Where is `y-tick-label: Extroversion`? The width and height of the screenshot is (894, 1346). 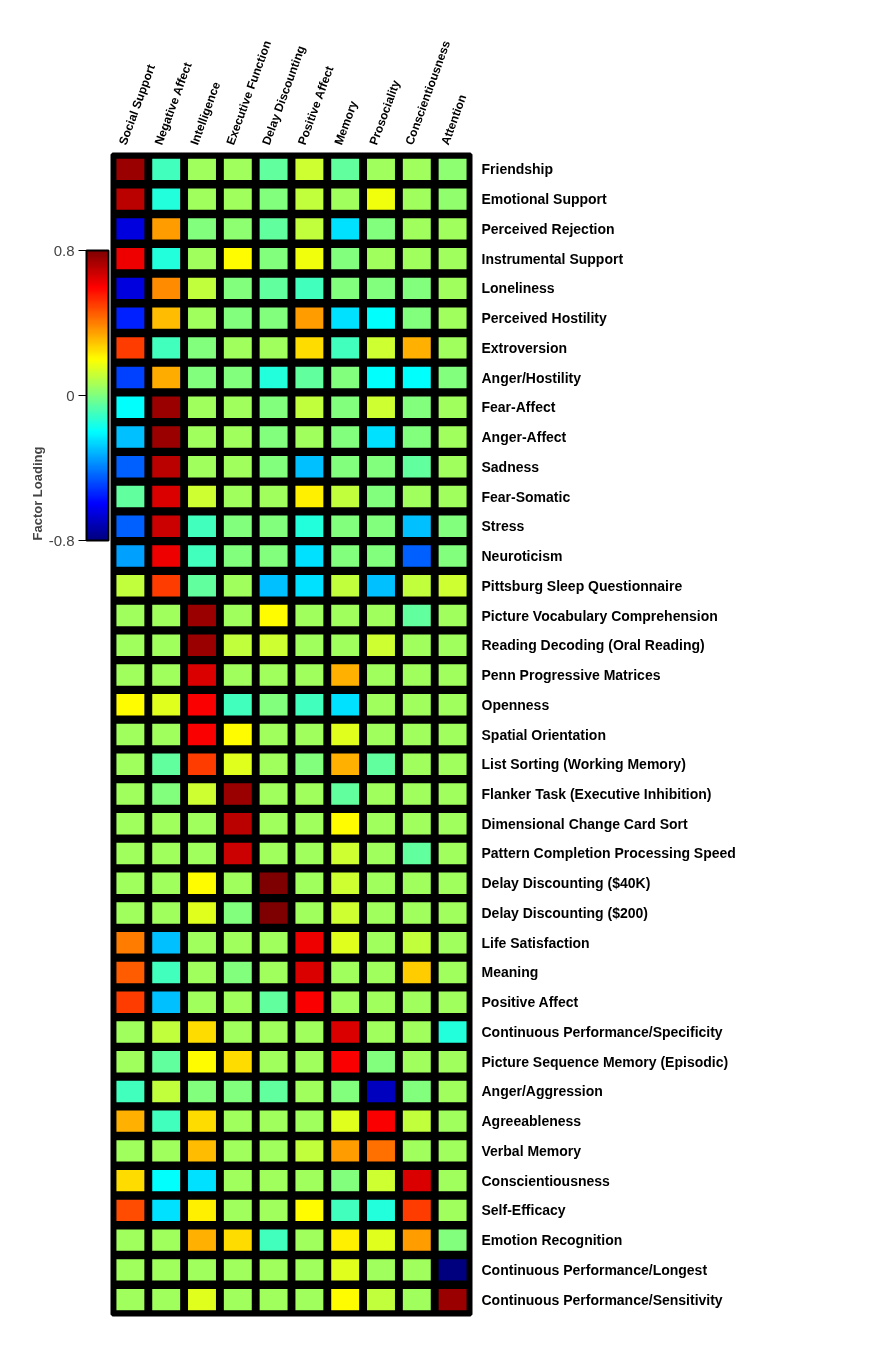
y-tick-label: Extroversion is located at coordinates (524, 347).